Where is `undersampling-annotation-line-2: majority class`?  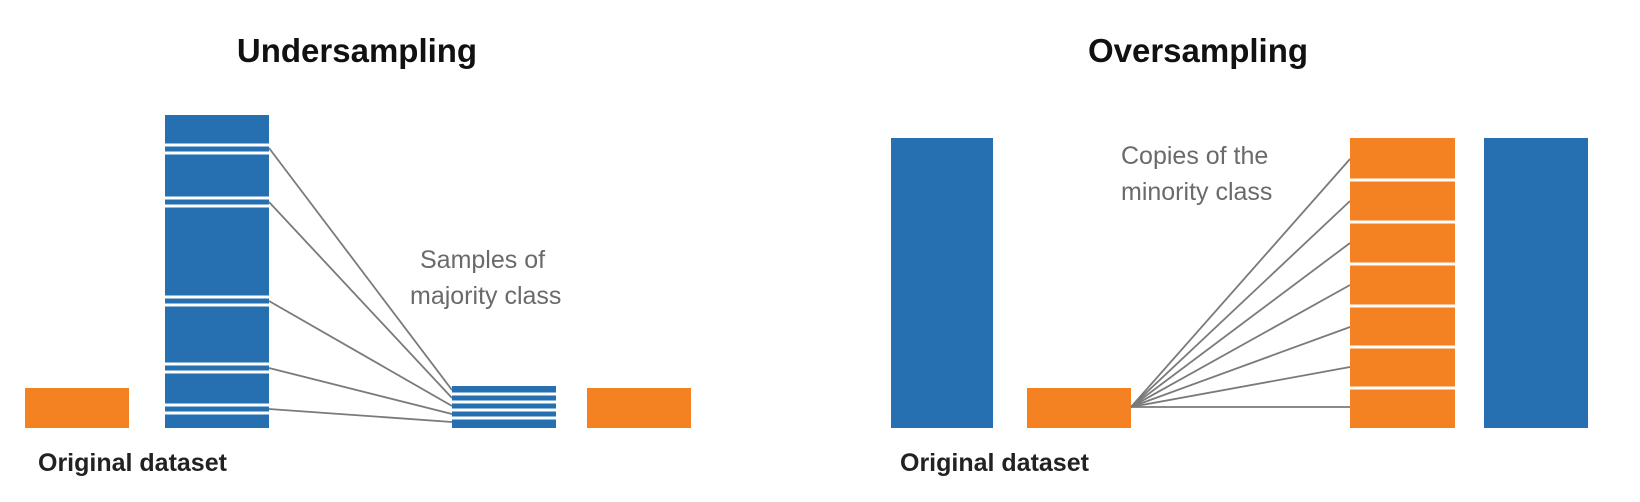
undersampling-annotation-line-2: majority class is located at coordinates (485, 296).